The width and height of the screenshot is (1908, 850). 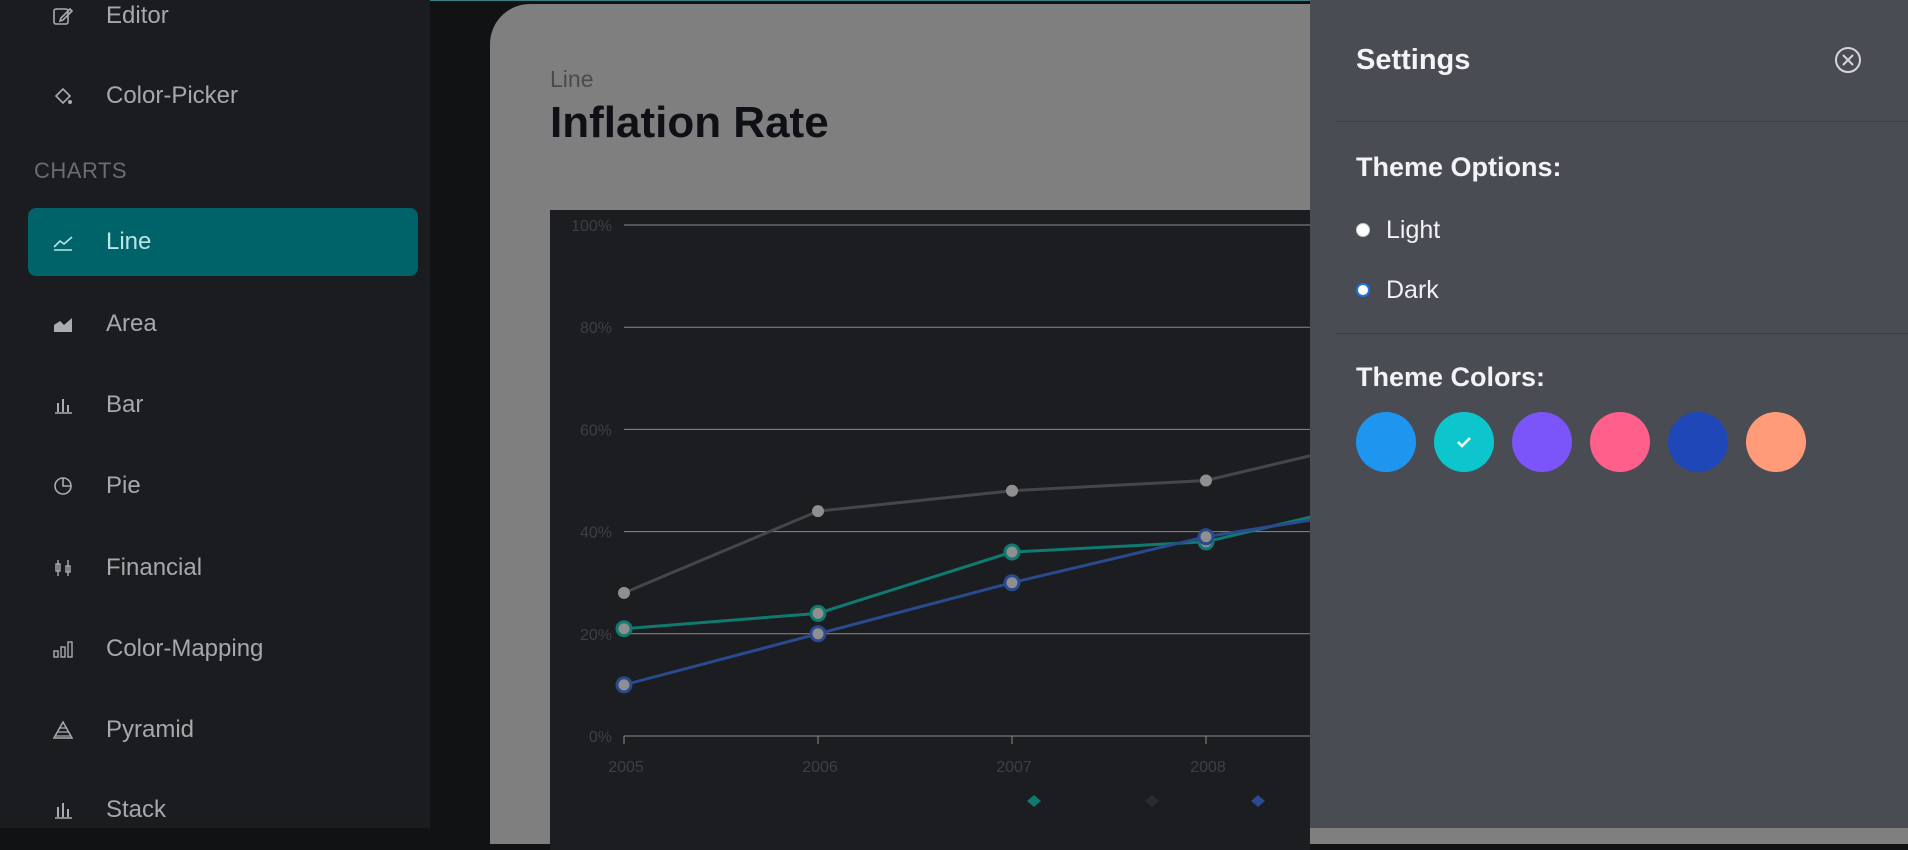 I want to click on x-tick-label: 2005, so click(x=626, y=767).